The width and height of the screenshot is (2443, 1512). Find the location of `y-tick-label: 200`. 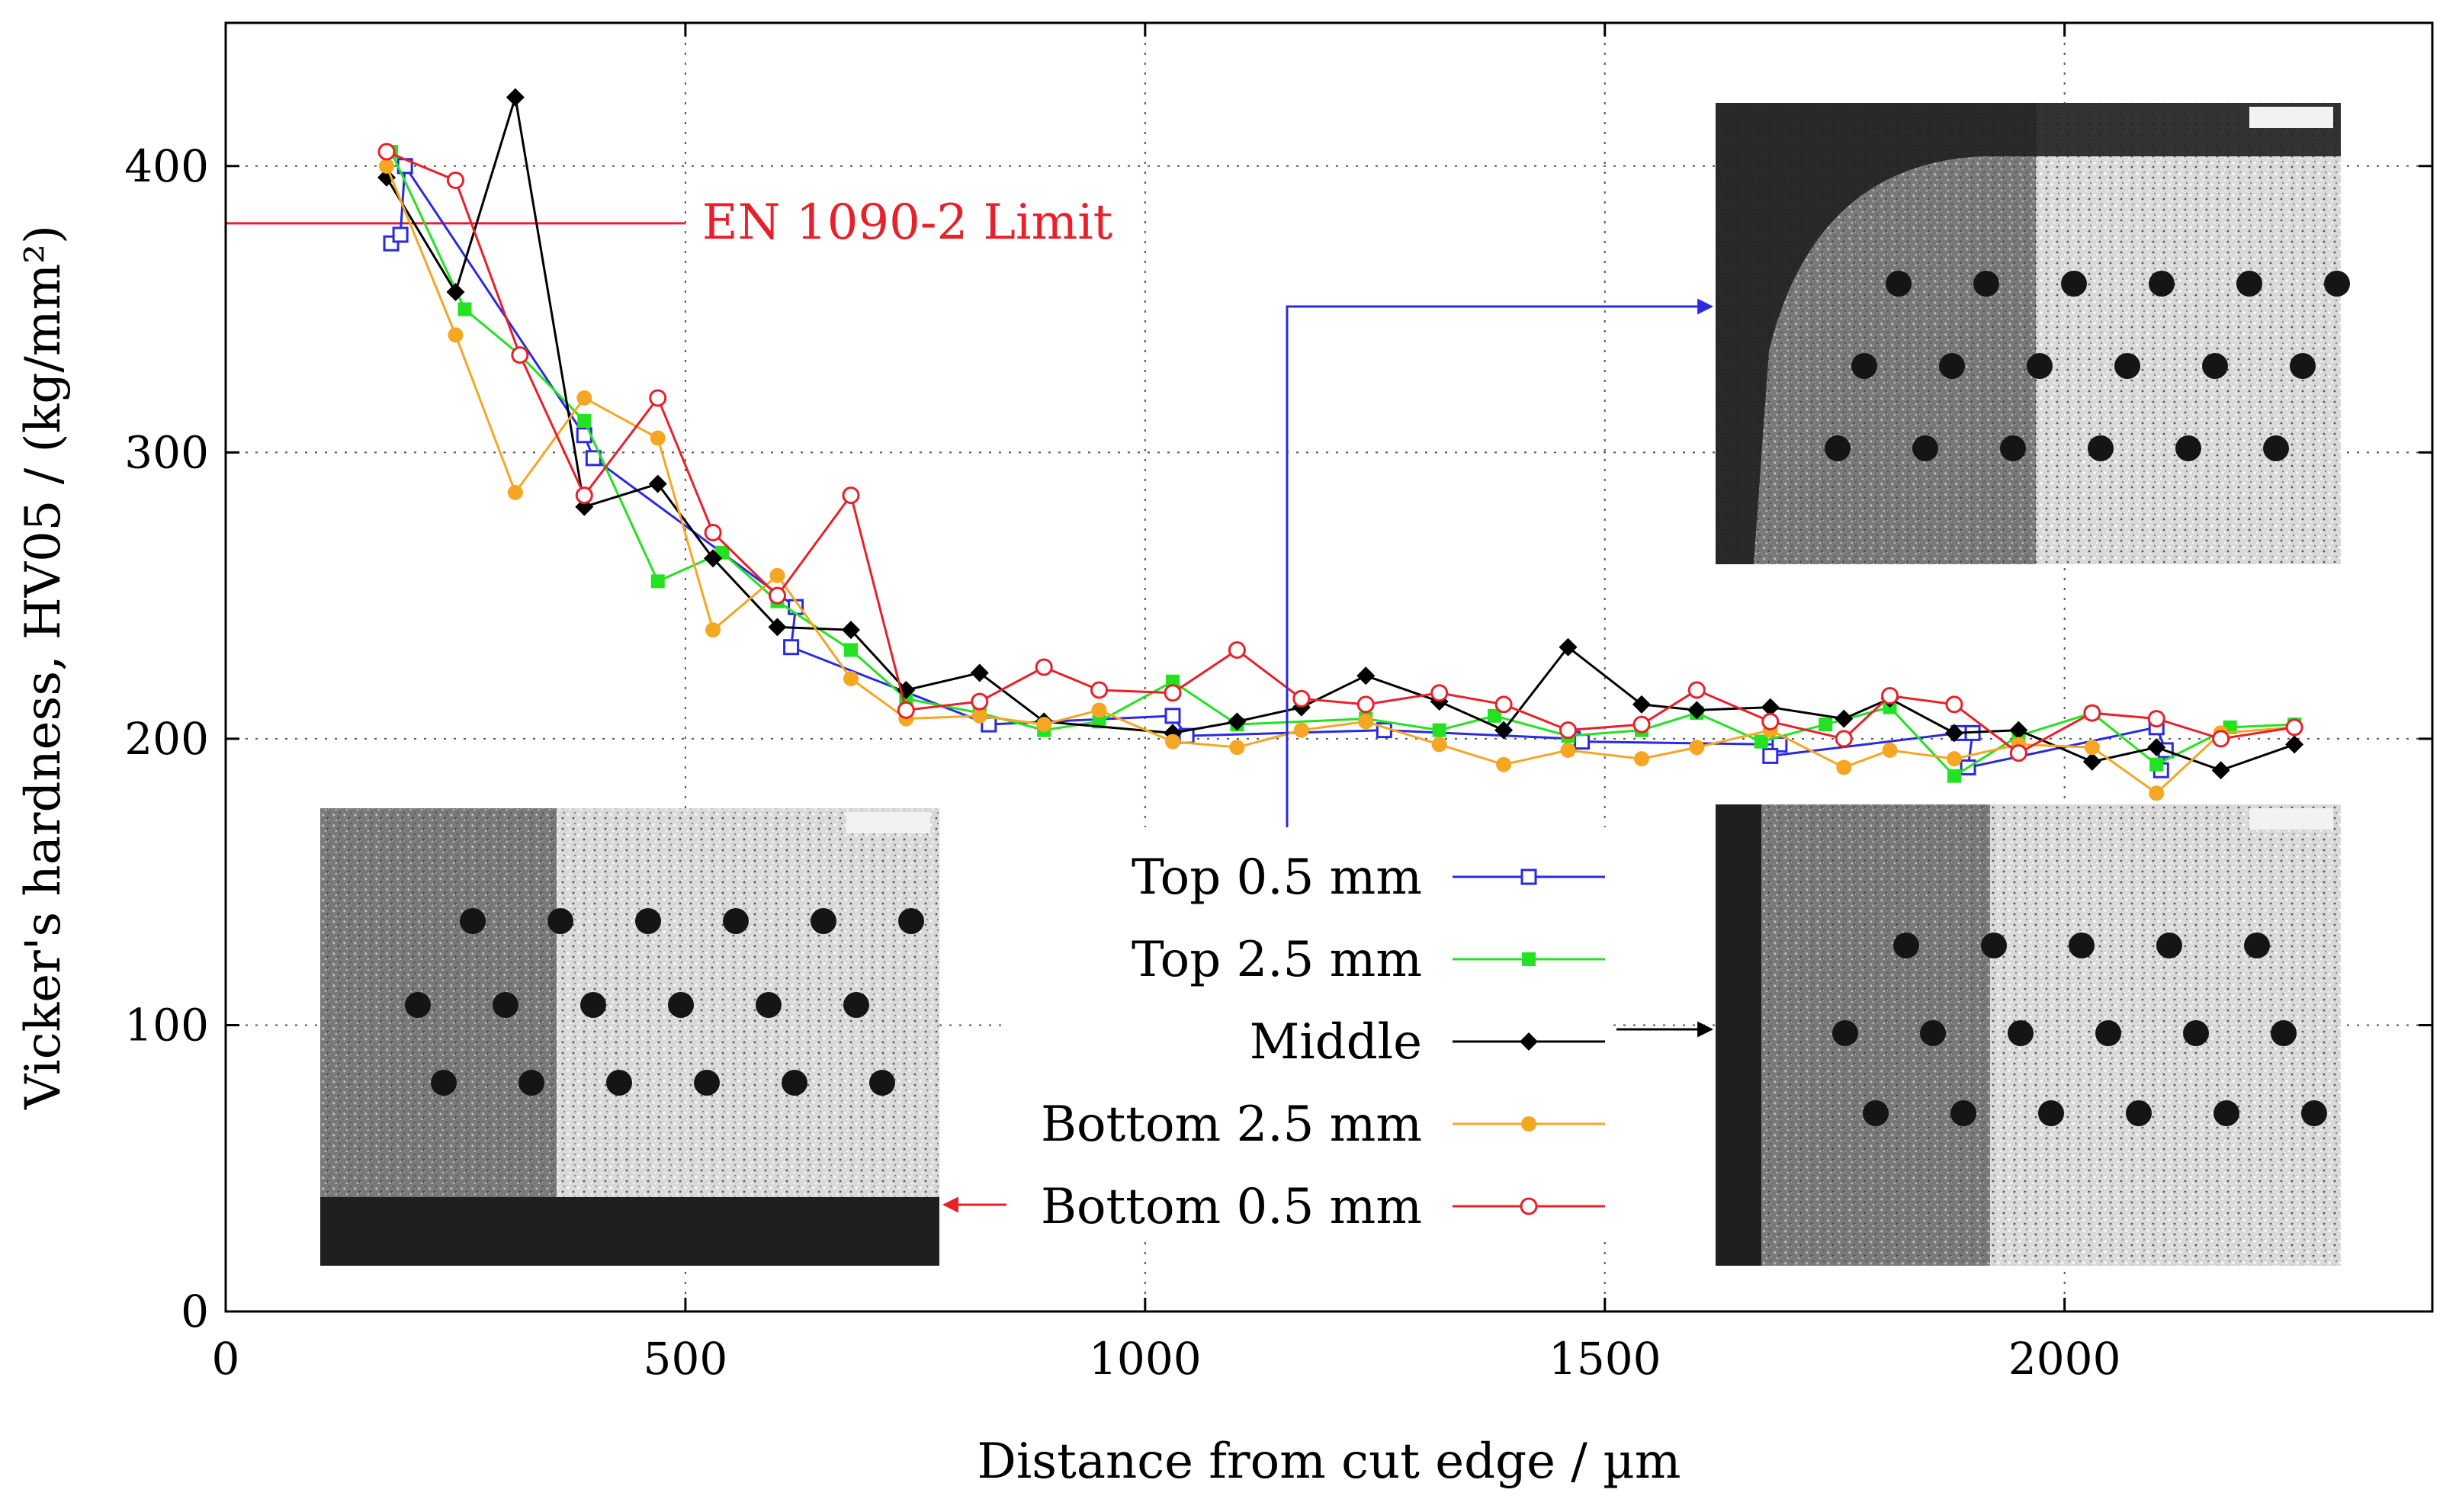

y-tick-label: 200 is located at coordinates (166, 739).